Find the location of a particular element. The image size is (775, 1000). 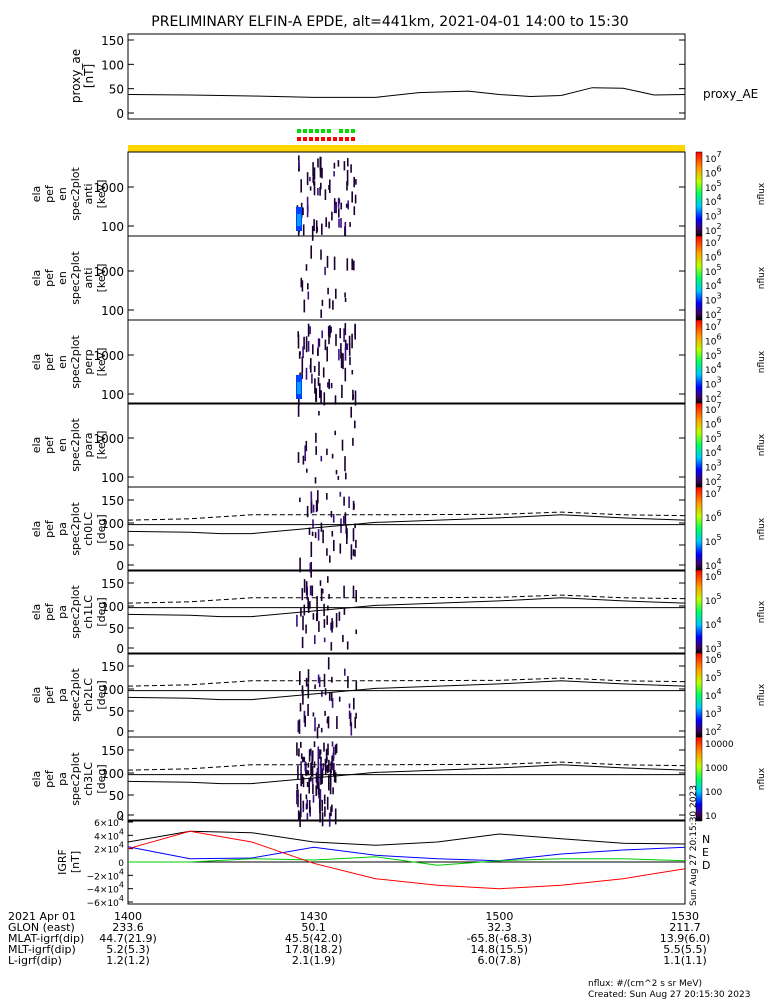

igrf-tick-label: 6×10⁴ is located at coordinates (109, 821).